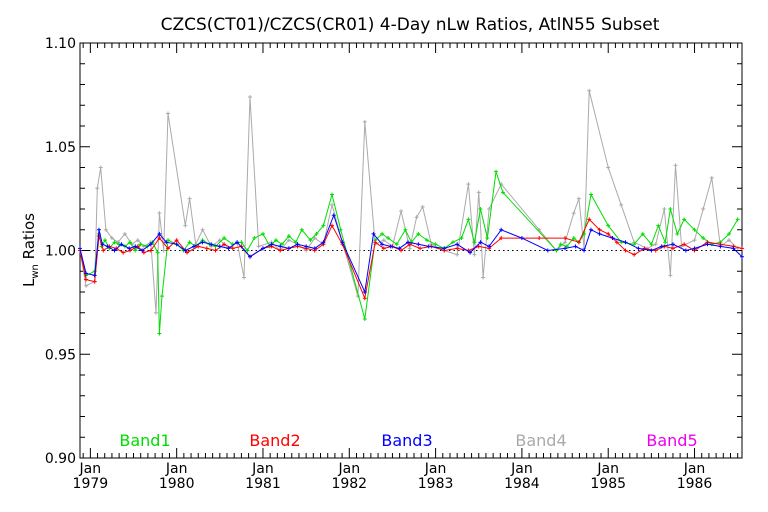 The image size is (768, 512). Describe the element at coordinates (349, 484) in the screenshot. I see `x-tick-year-label: 1982` at that location.